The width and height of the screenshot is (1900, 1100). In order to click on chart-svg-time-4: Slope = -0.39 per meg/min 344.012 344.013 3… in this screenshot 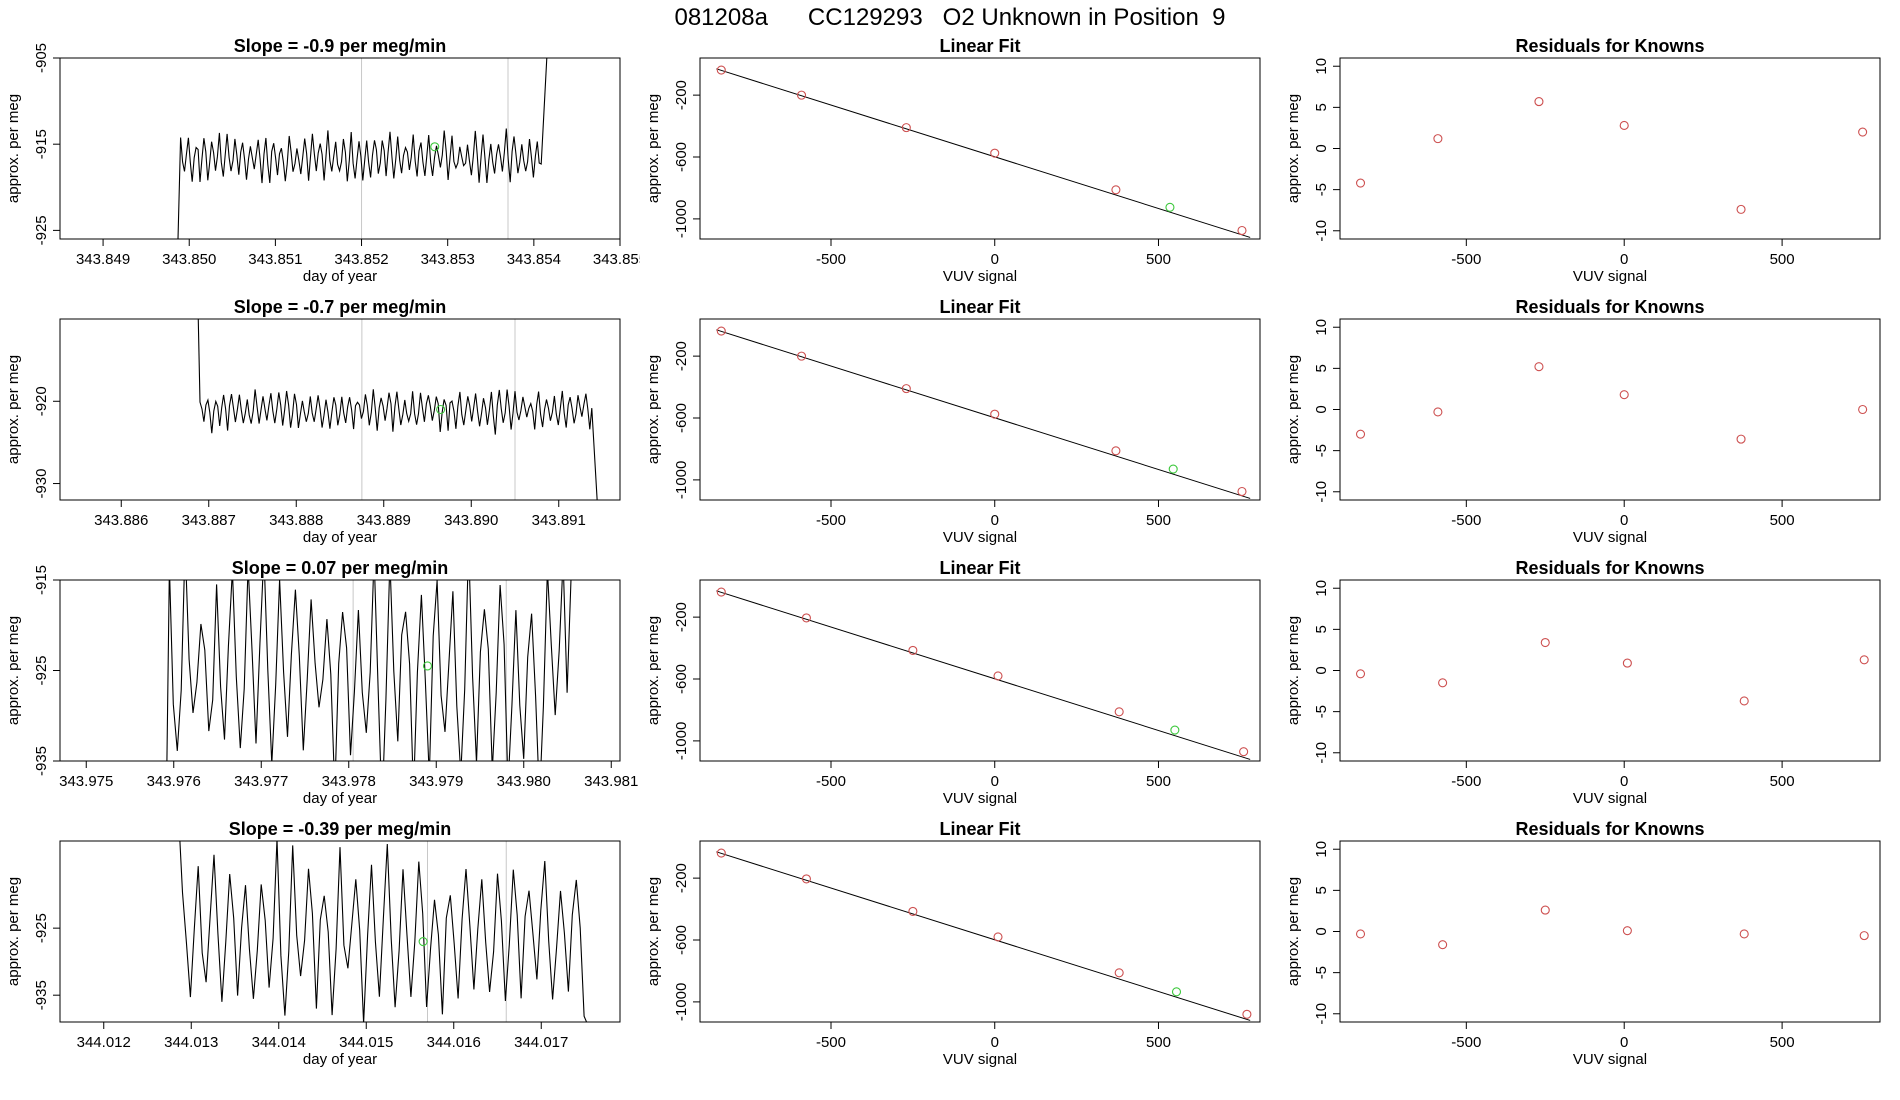, I will do `click(313, 944)`.